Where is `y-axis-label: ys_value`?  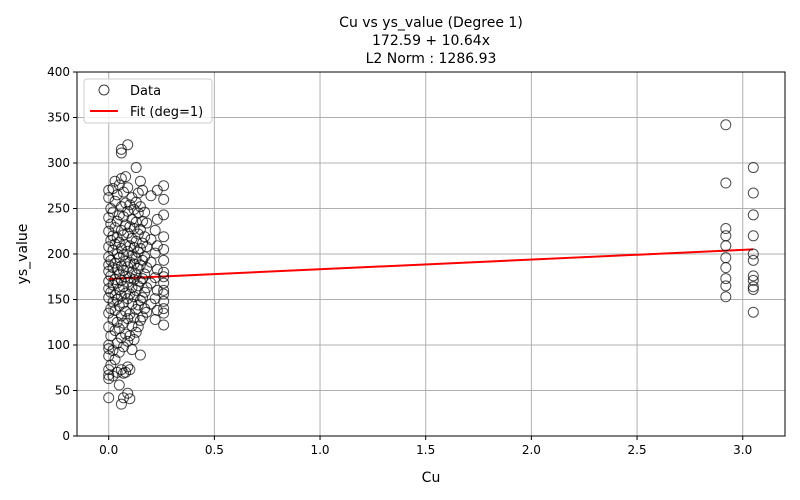 y-axis-label: ys_value is located at coordinates (23, 254).